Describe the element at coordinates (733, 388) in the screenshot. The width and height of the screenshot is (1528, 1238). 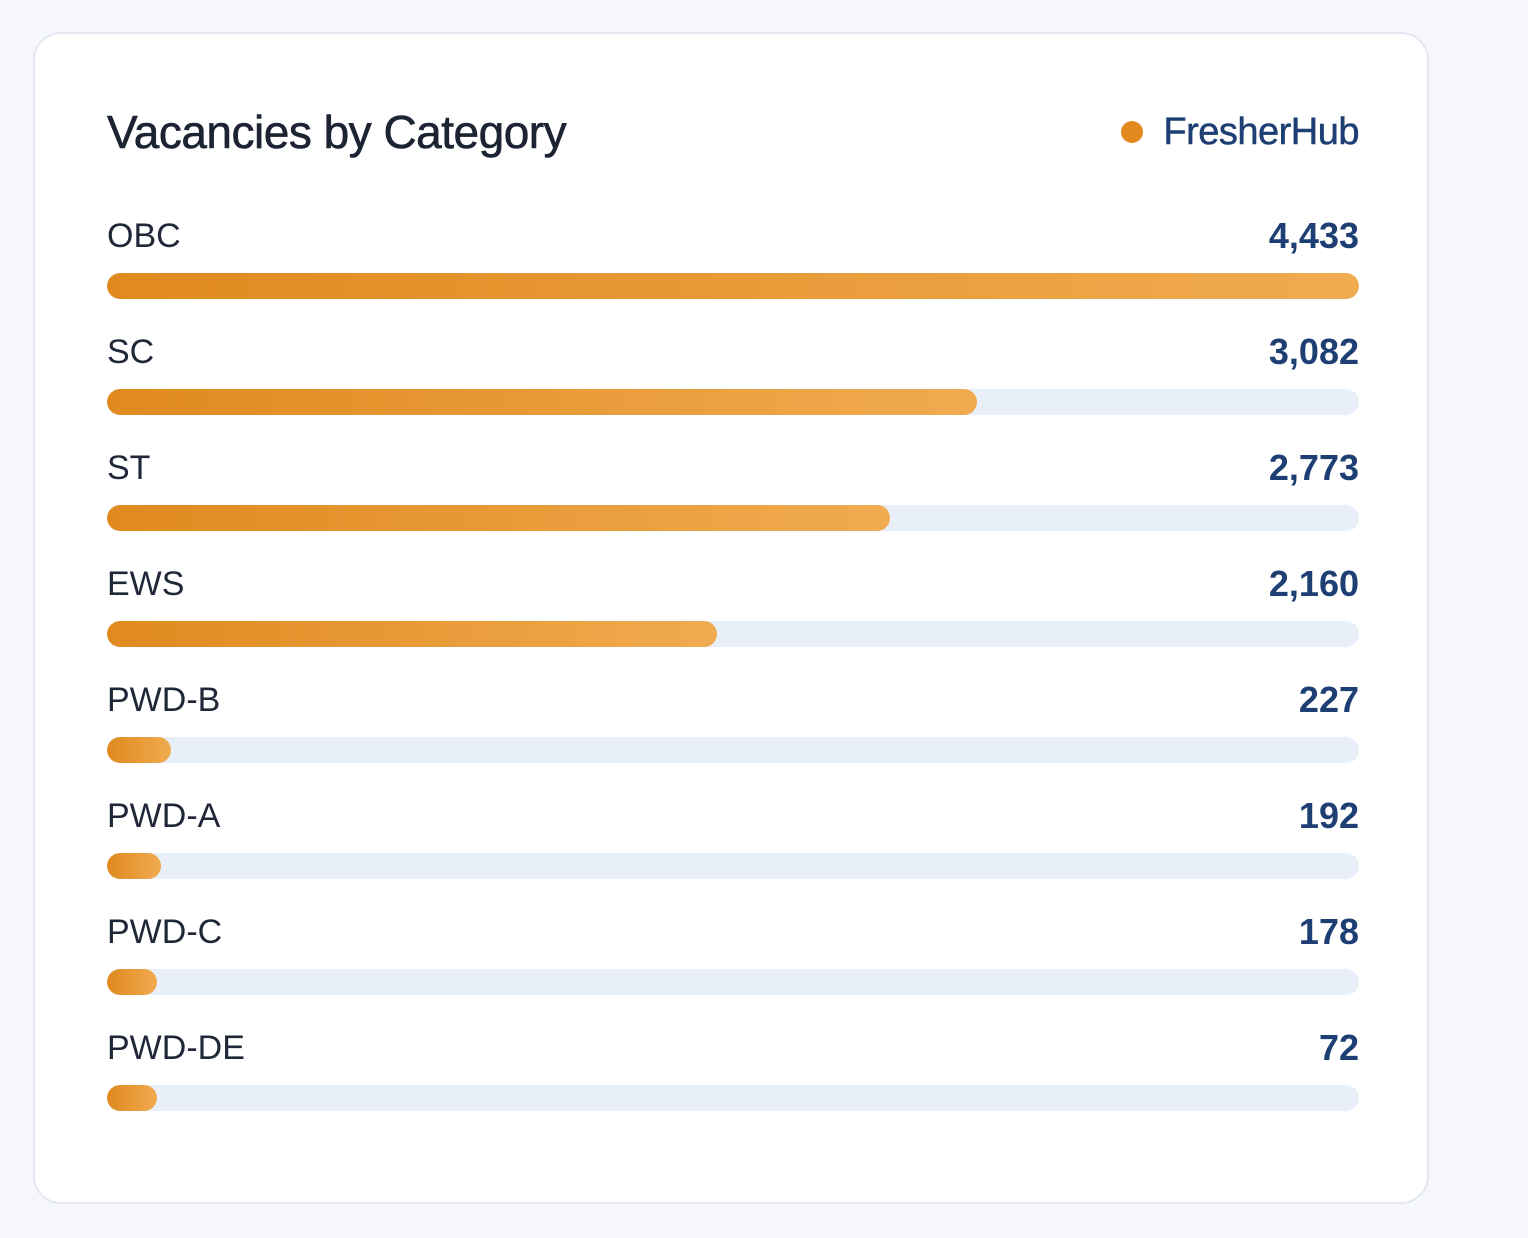
I see `bar-row-sc: SC 3,082` at that location.